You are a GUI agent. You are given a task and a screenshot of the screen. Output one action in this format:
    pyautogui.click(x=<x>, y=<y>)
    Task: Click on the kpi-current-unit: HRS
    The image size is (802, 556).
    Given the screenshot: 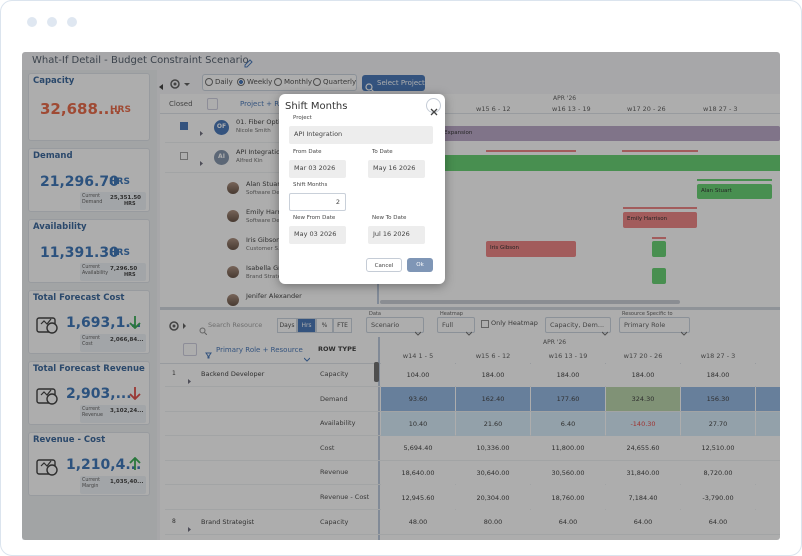 What is the action you would take?
    pyautogui.click(x=130, y=275)
    